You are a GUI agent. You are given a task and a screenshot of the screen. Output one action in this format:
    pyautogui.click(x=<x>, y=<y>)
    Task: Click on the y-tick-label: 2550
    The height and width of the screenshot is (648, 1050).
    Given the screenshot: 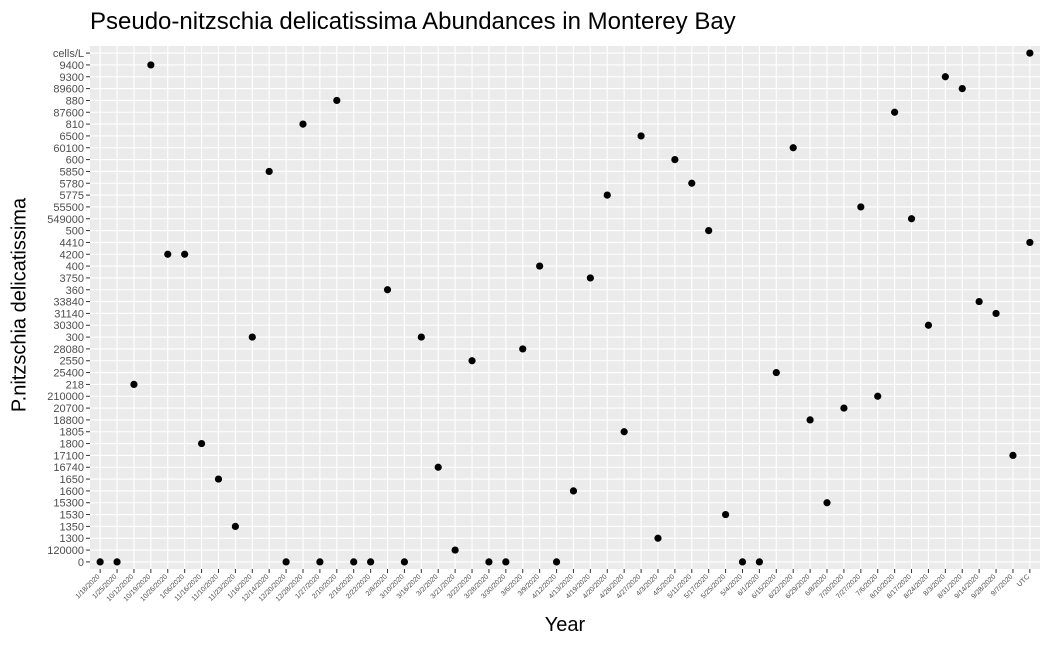 What is the action you would take?
    pyautogui.click(x=72, y=362)
    